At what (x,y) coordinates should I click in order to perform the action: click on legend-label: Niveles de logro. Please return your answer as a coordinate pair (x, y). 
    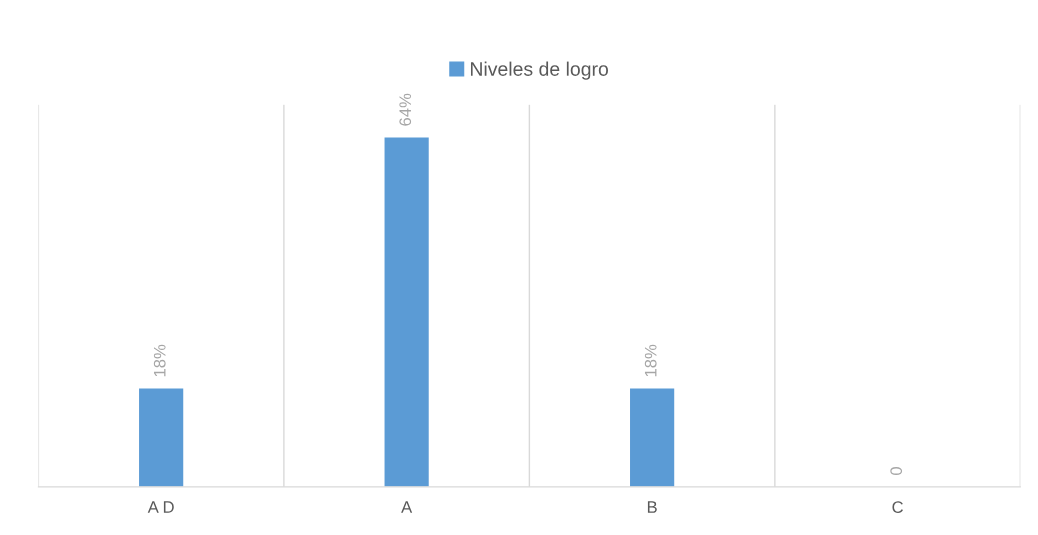
    Looking at the image, I should click on (539, 70).